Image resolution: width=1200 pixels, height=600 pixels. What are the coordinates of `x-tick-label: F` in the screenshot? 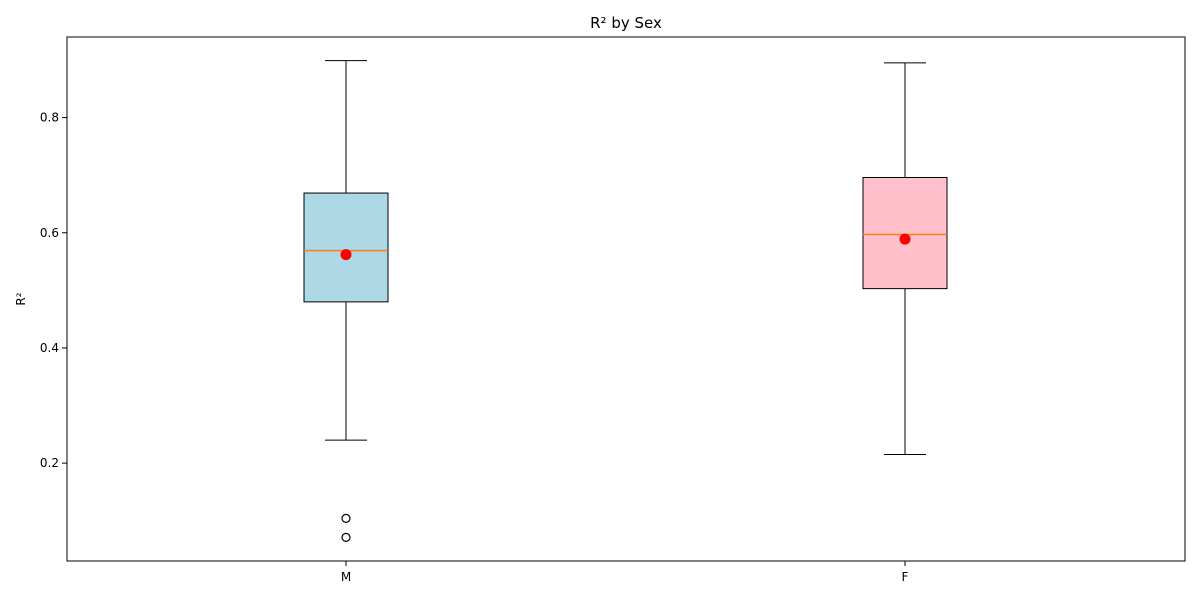 It's located at (905, 577).